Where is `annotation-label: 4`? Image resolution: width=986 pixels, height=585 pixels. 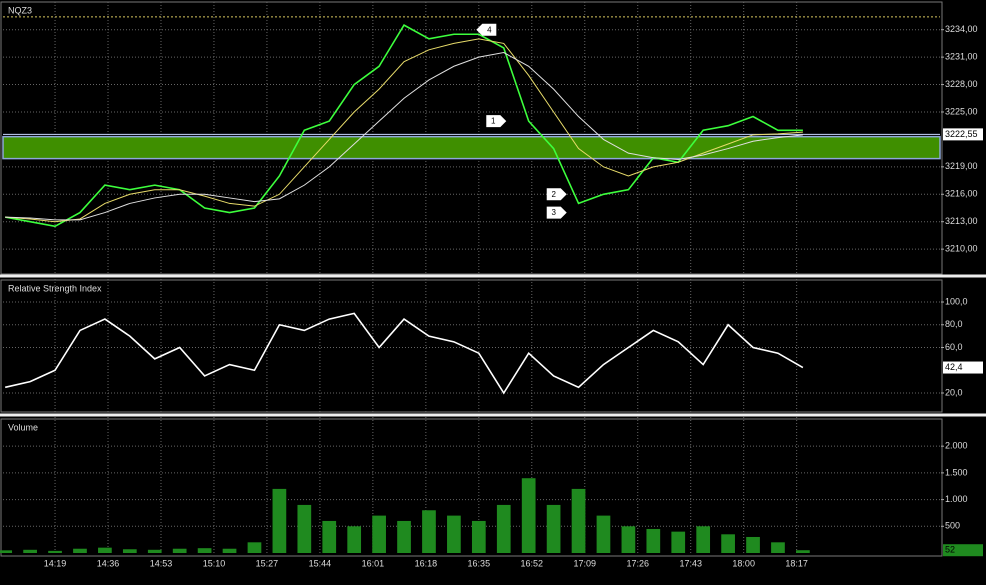 annotation-label: 4 is located at coordinates (489, 29).